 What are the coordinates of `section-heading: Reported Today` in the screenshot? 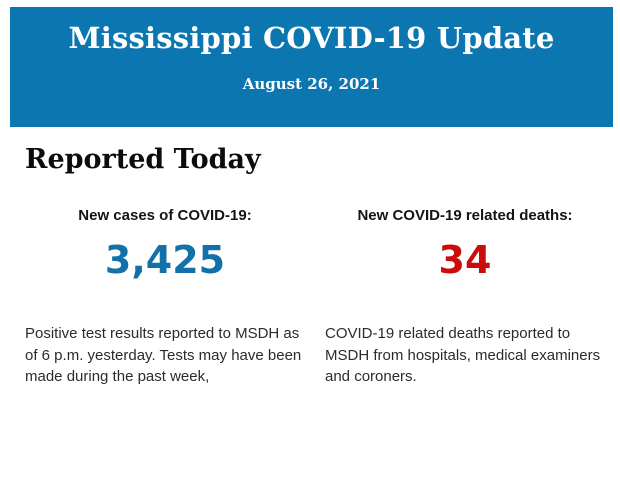 It's located at (143, 159).